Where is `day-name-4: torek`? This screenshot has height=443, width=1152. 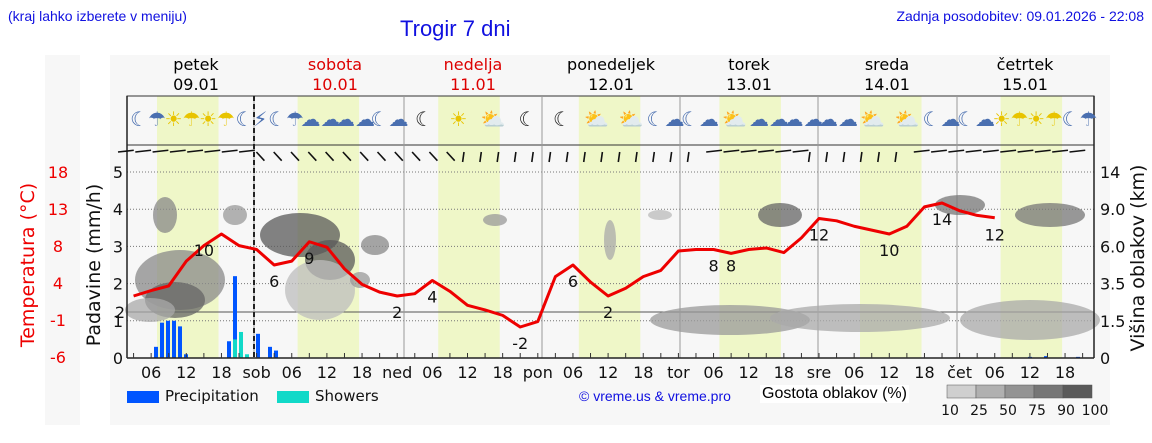
day-name-4: torek is located at coordinates (749, 64).